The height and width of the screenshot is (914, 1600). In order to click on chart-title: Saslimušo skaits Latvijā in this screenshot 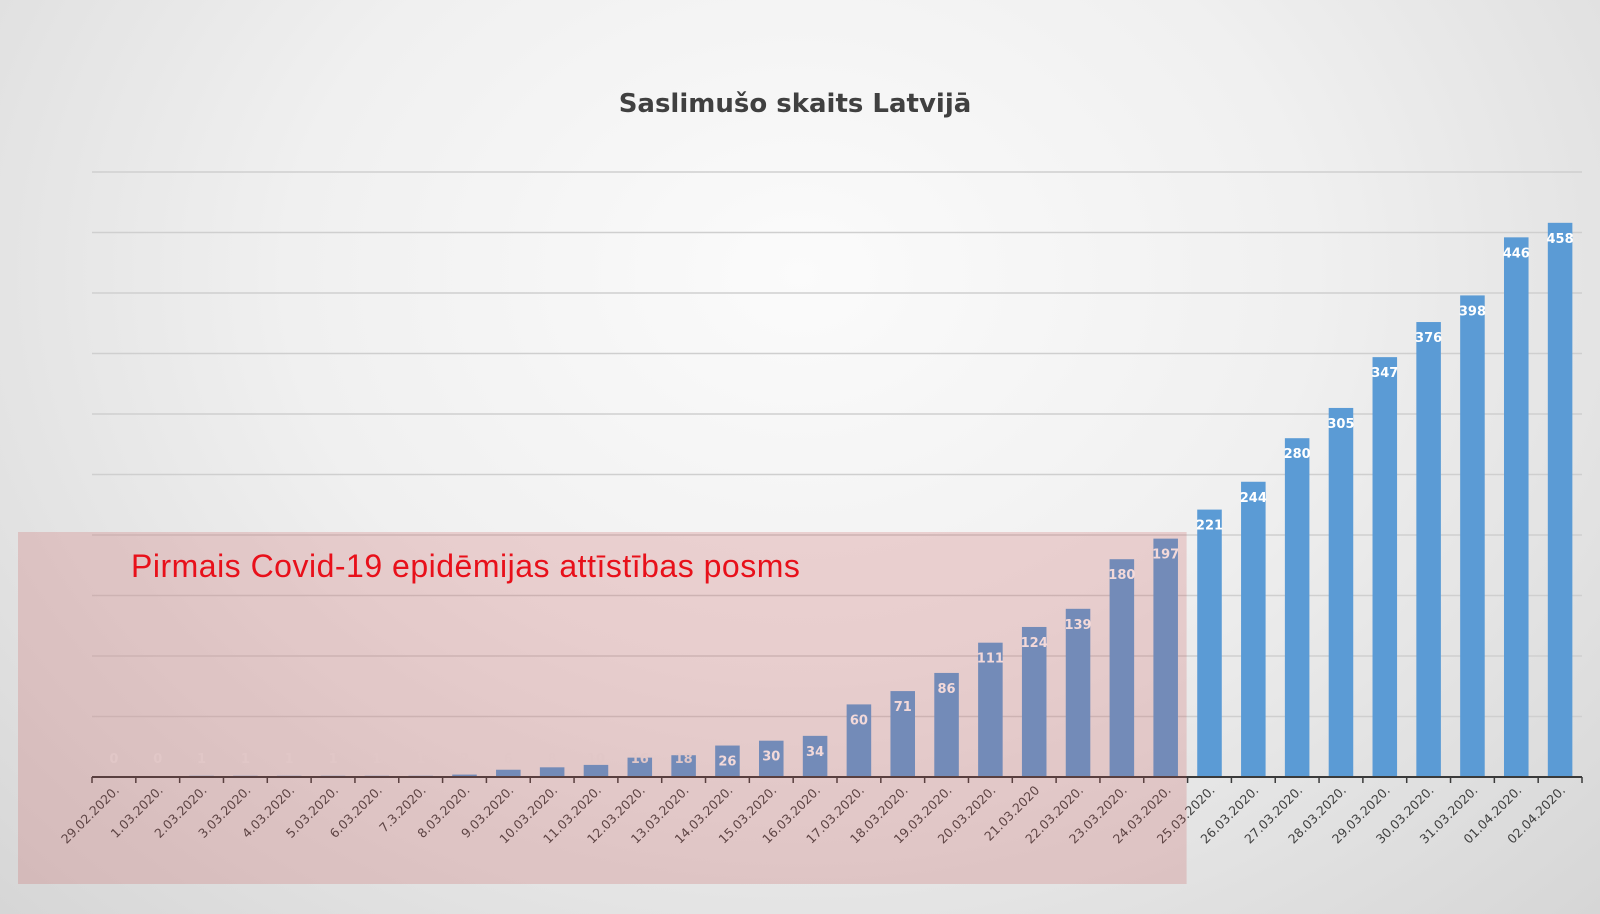, I will do `click(795, 104)`.